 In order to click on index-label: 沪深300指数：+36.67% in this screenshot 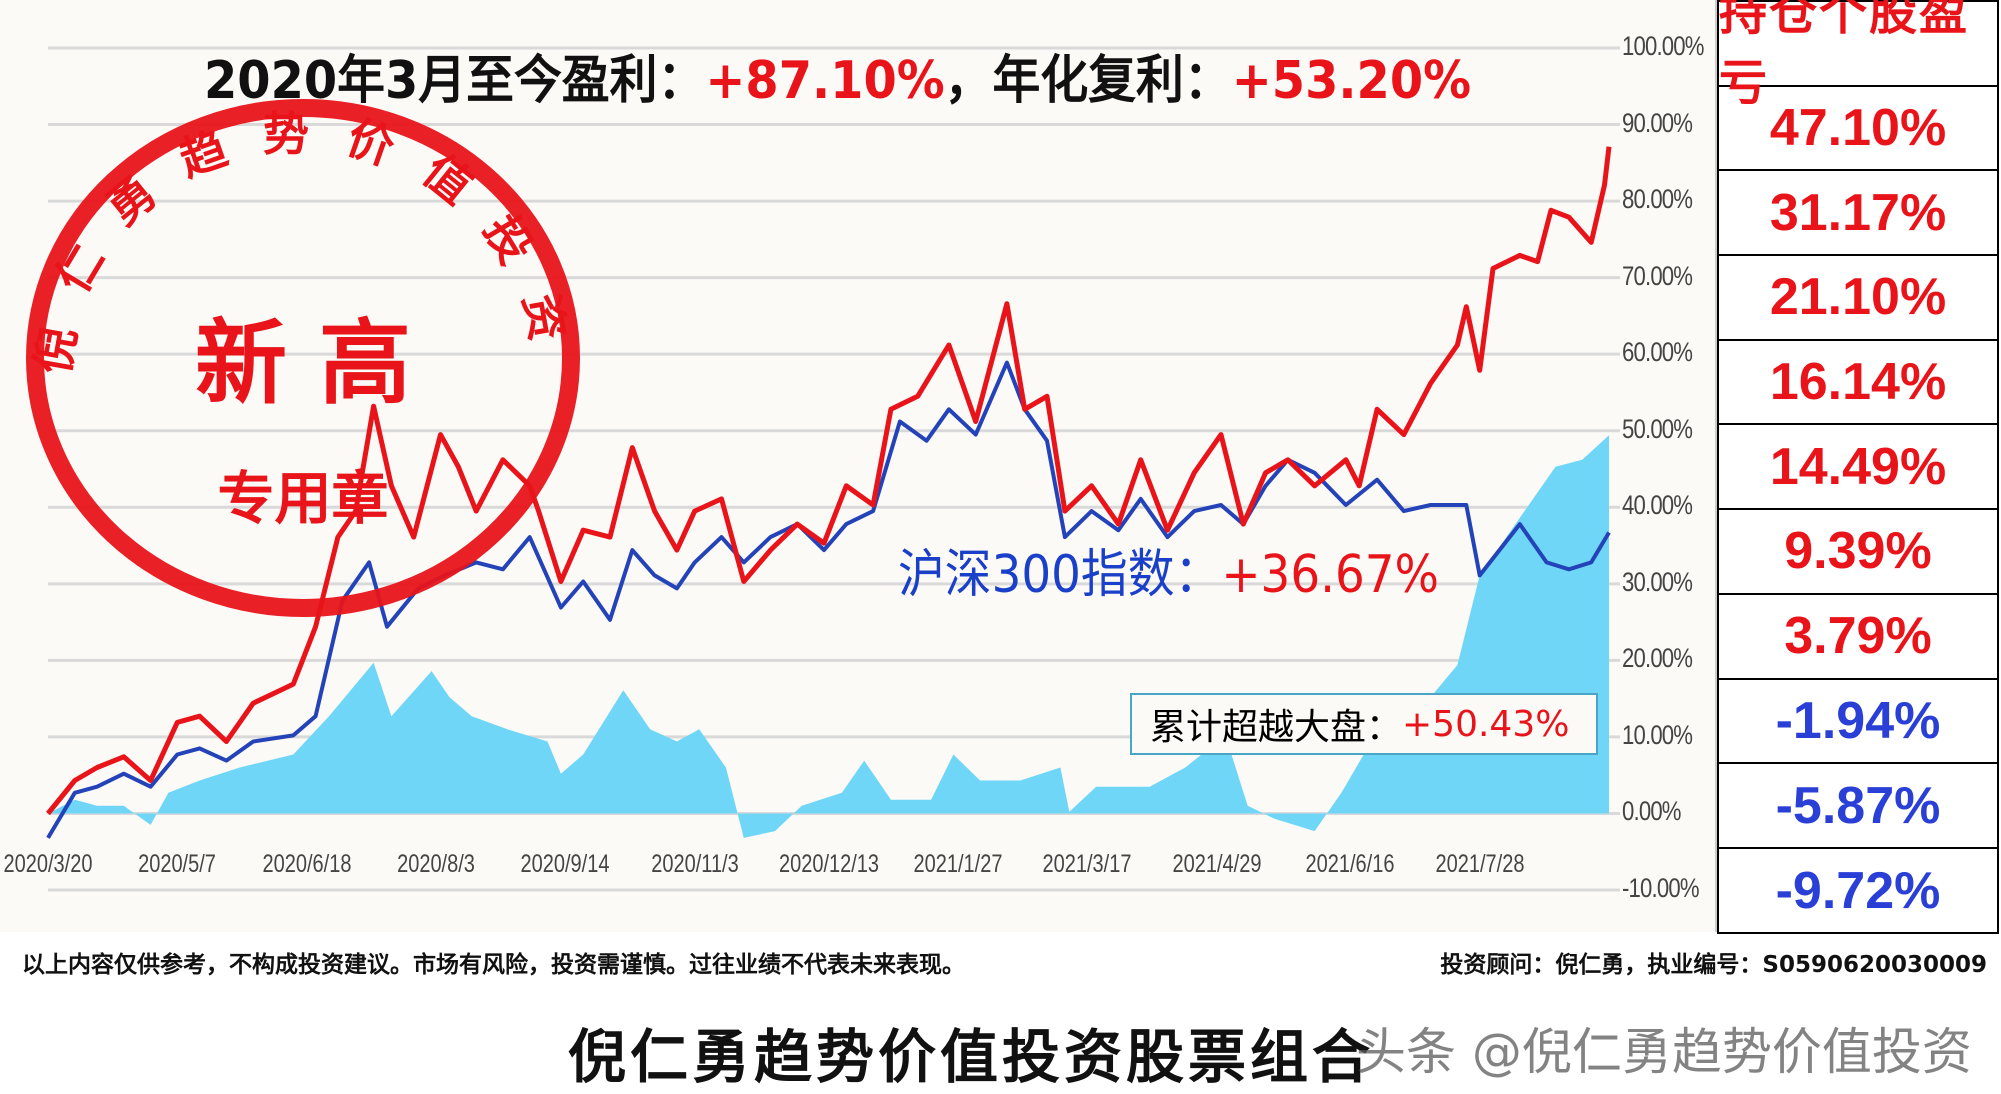, I will do `click(1168, 569)`.